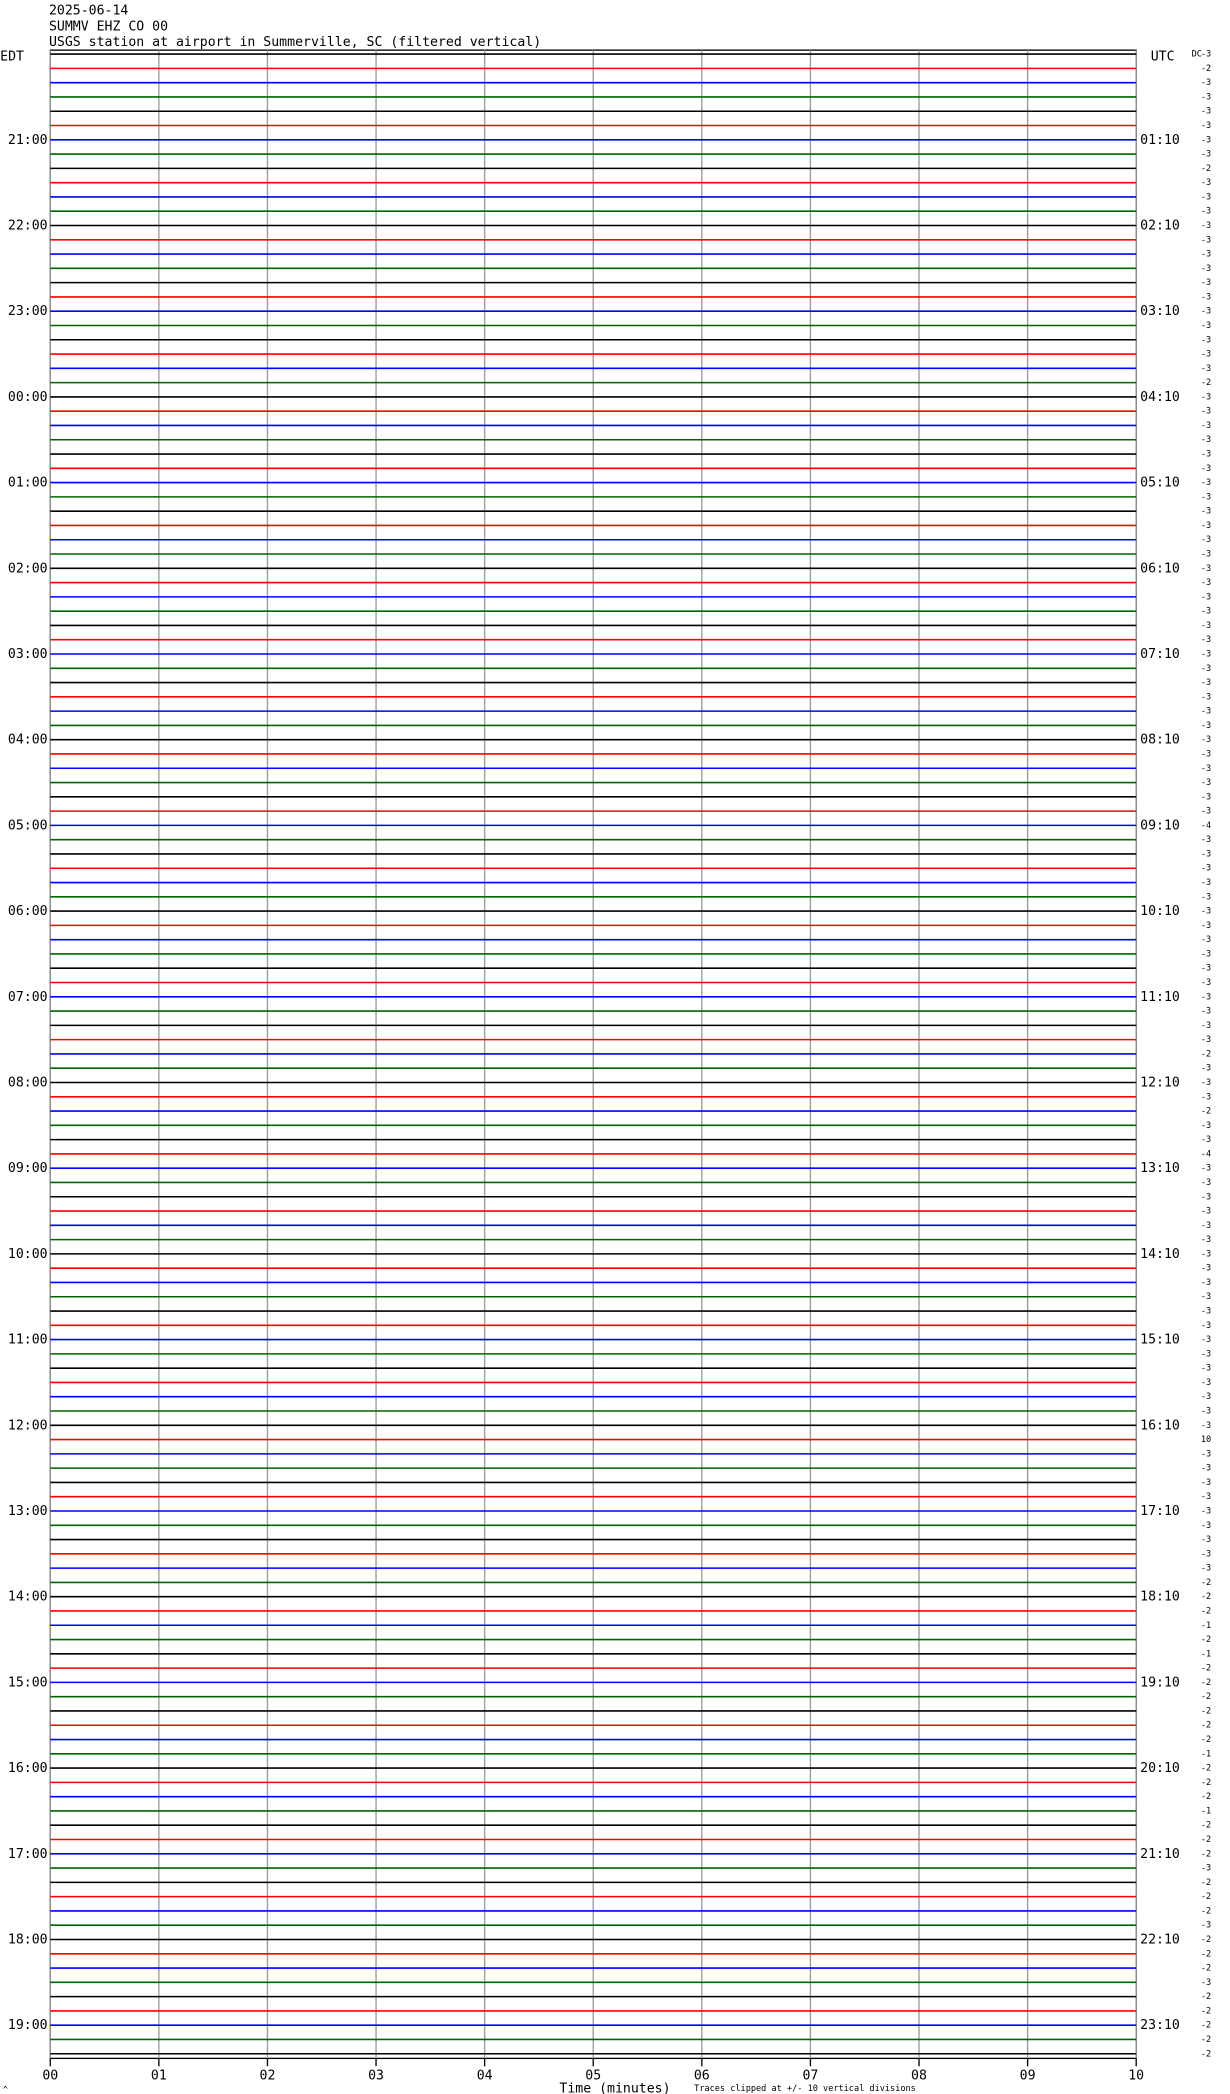 This screenshot has height=2094, width=1230. I want to click on right-hour-label: 16:10, so click(1160, 1425).